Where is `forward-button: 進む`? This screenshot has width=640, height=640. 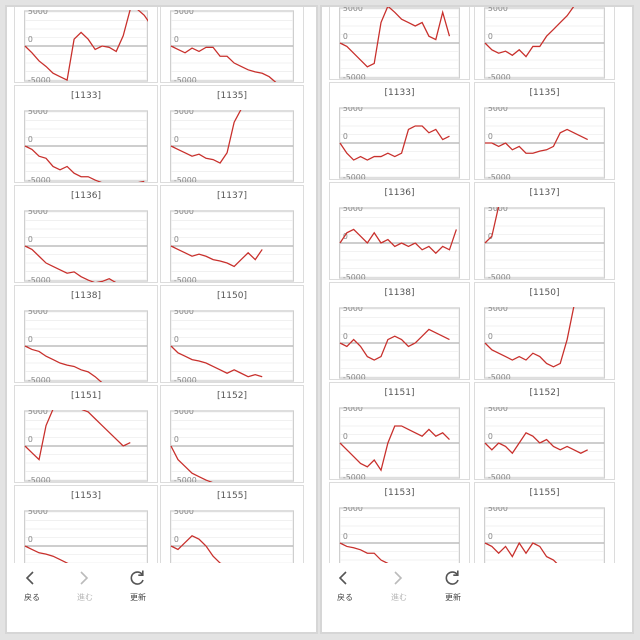
forward-button: 進む is located at coordinates (399, 586).